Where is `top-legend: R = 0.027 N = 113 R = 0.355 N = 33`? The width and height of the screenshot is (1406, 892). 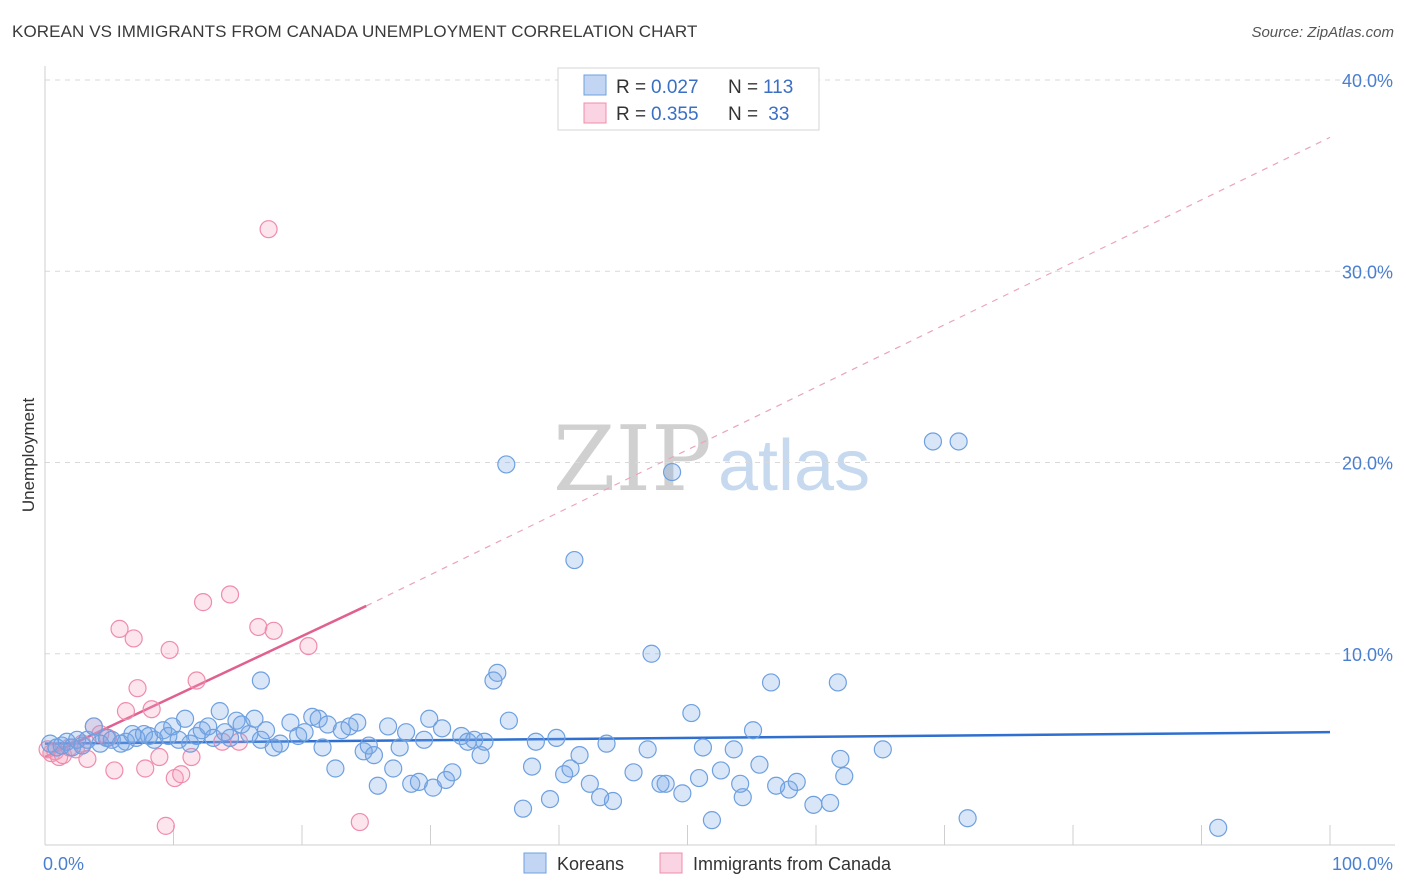 top-legend: R = 0.027 N = 113 R = 0.355 N = 33 is located at coordinates (688, 99).